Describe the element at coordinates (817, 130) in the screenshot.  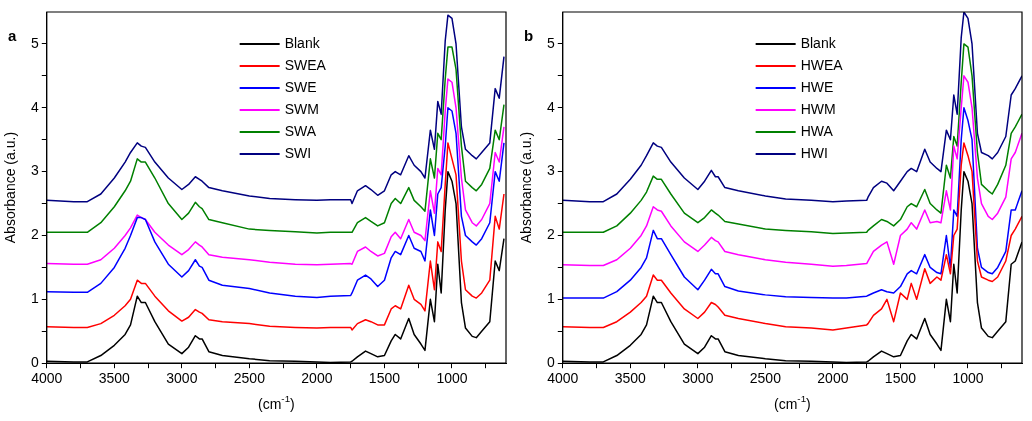
I see `legend-label: HWA` at that location.